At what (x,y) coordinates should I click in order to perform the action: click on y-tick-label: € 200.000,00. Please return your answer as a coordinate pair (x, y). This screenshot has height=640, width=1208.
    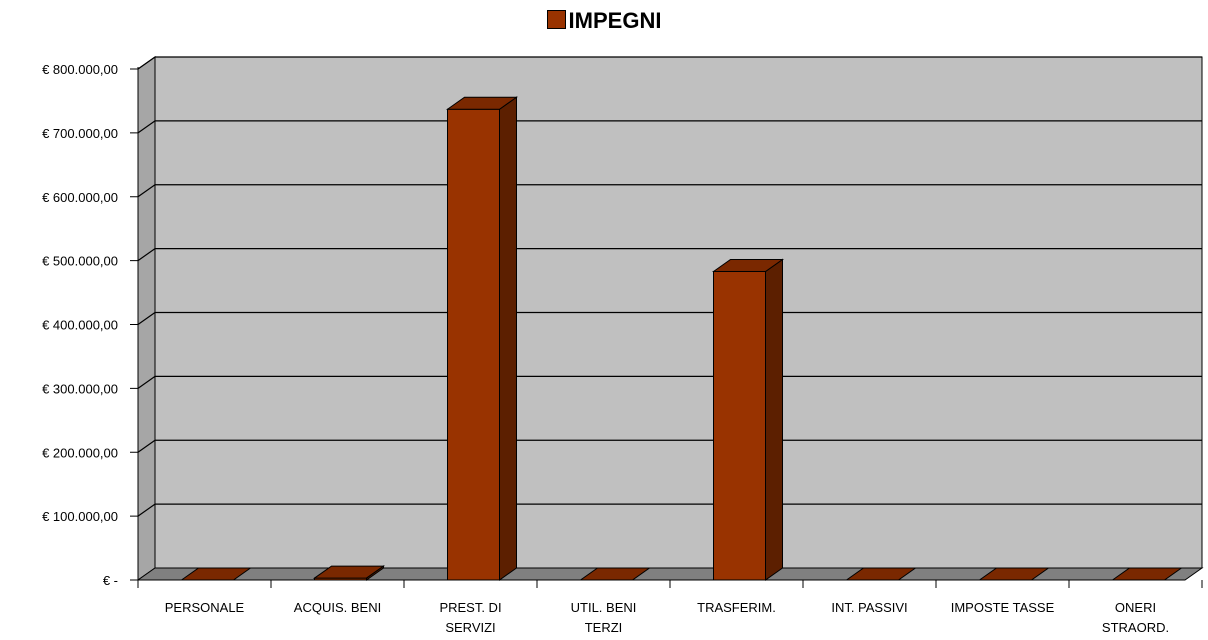
    Looking at the image, I should click on (80, 452).